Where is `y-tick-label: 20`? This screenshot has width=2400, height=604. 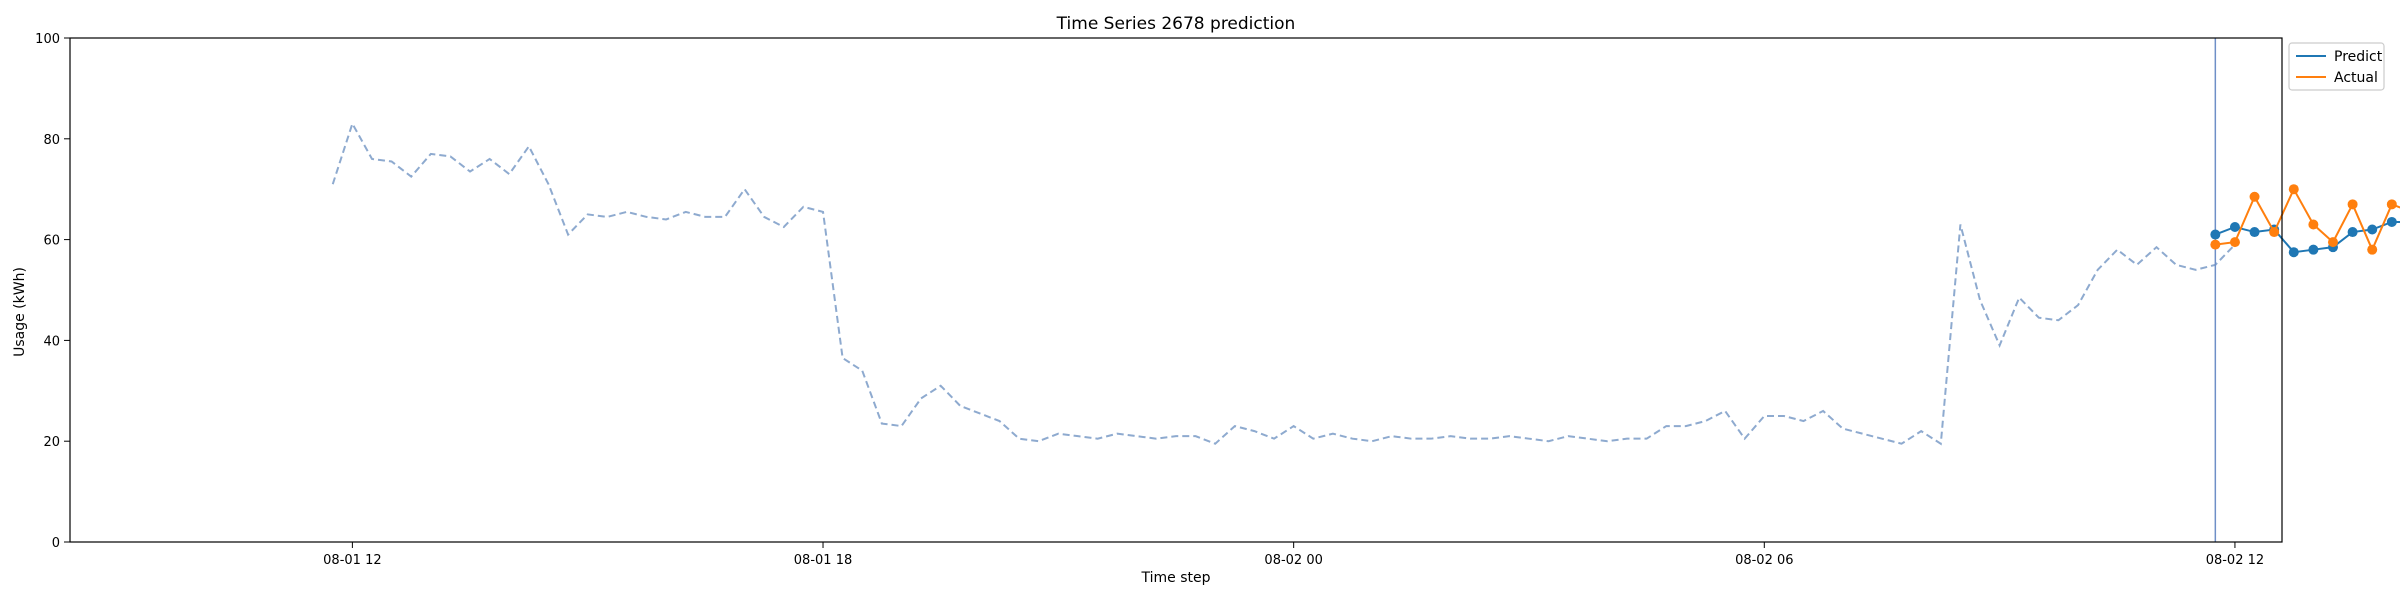
y-tick-label: 20 is located at coordinates (51, 442).